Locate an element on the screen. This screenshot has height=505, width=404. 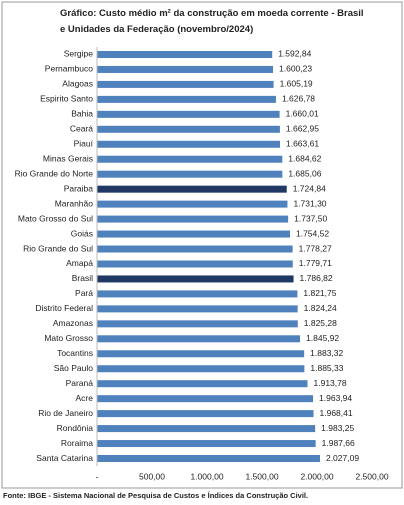
value-label: 1.824,24 is located at coordinates (320, 308).